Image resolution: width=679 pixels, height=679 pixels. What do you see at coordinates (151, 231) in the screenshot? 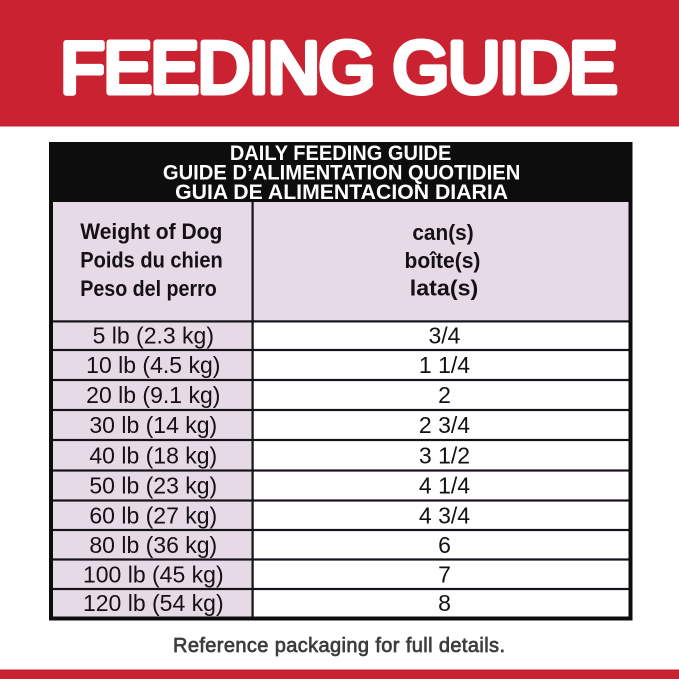
I see `svg-text: Weight of Dog` at bounding box center [151, 231].